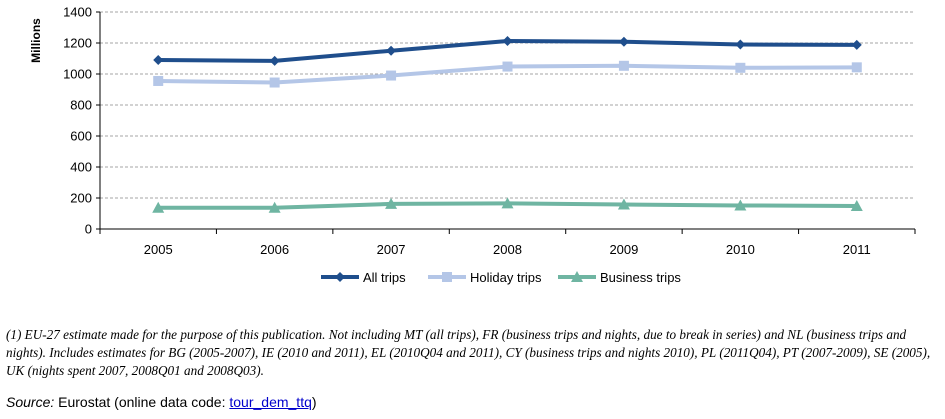 Image resolution: width=945 pixels, height=419 pixels. I want to click on x-tick-label: 2006, so click(274, 249).